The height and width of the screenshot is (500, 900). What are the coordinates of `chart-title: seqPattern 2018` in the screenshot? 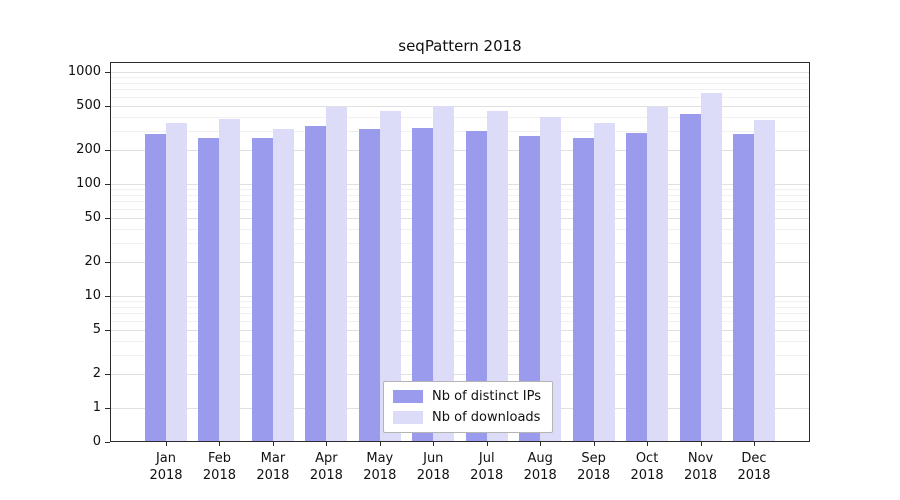 It's located at (460, 46).